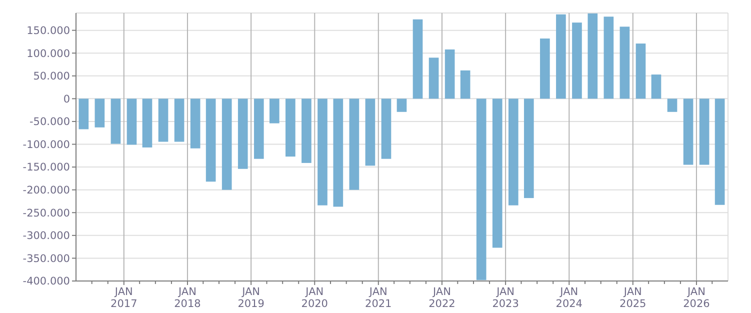  Describe the element at coordinates (66, 99) in the screenshot. I see `y-tick-label: 0` at that location.